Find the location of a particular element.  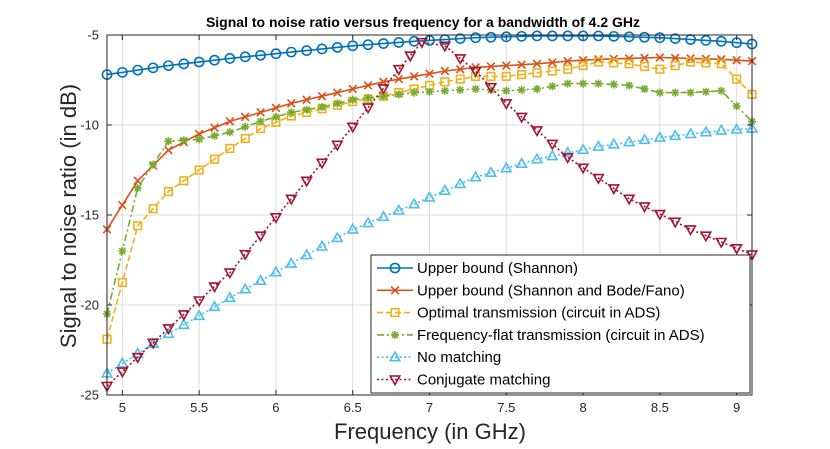

legend-box is located at coordinates (560, 324).